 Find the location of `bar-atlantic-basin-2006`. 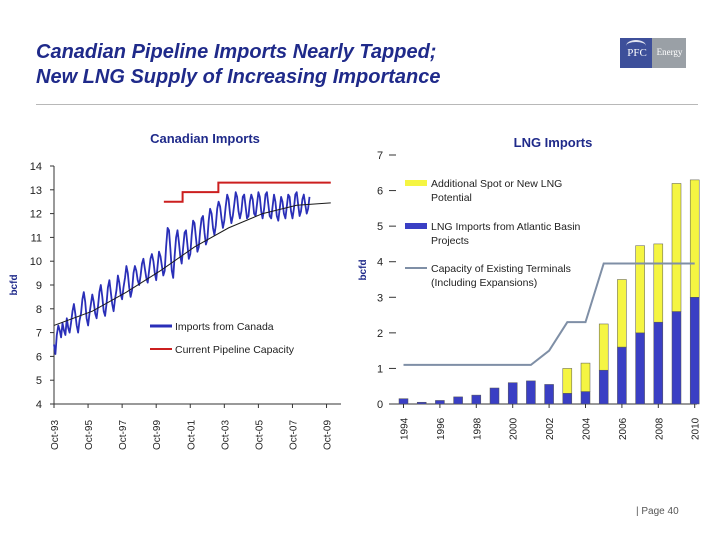

bar-atlantic-basin-2006 is located at coordinates (622, 375).